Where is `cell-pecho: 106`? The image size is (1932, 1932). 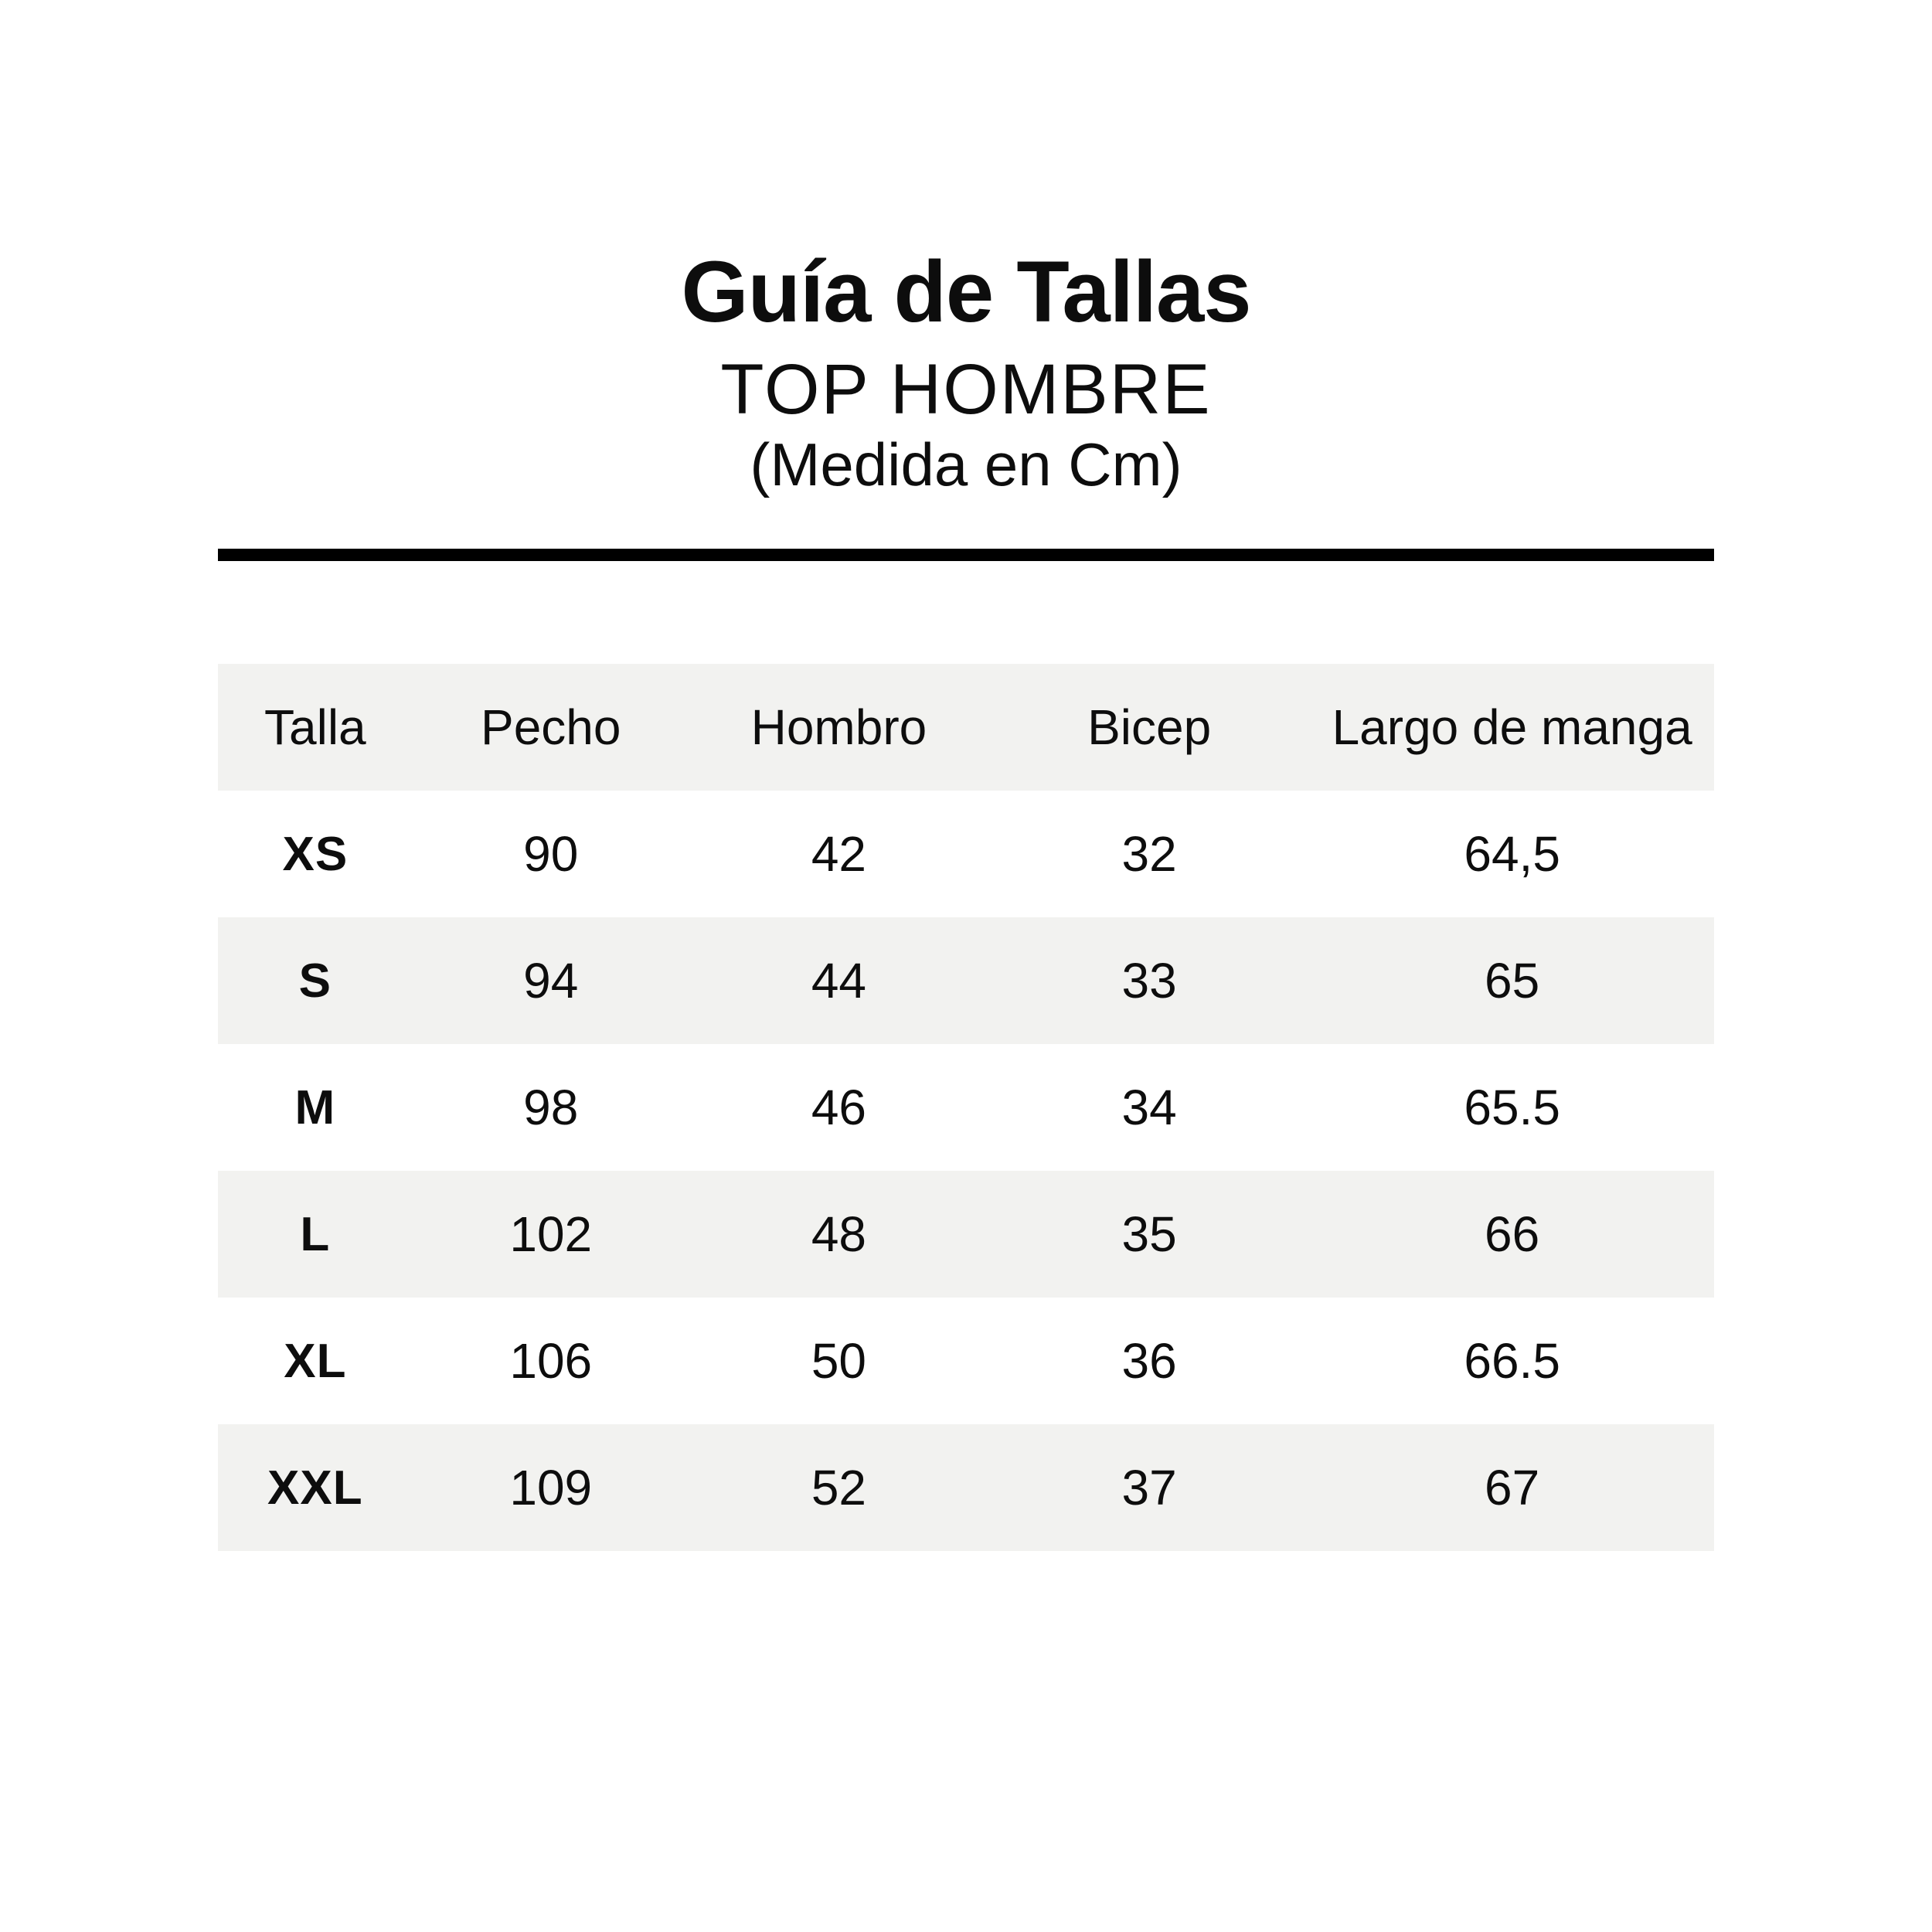
cell-pecho: 106 is located at coordinates (551, 1361).